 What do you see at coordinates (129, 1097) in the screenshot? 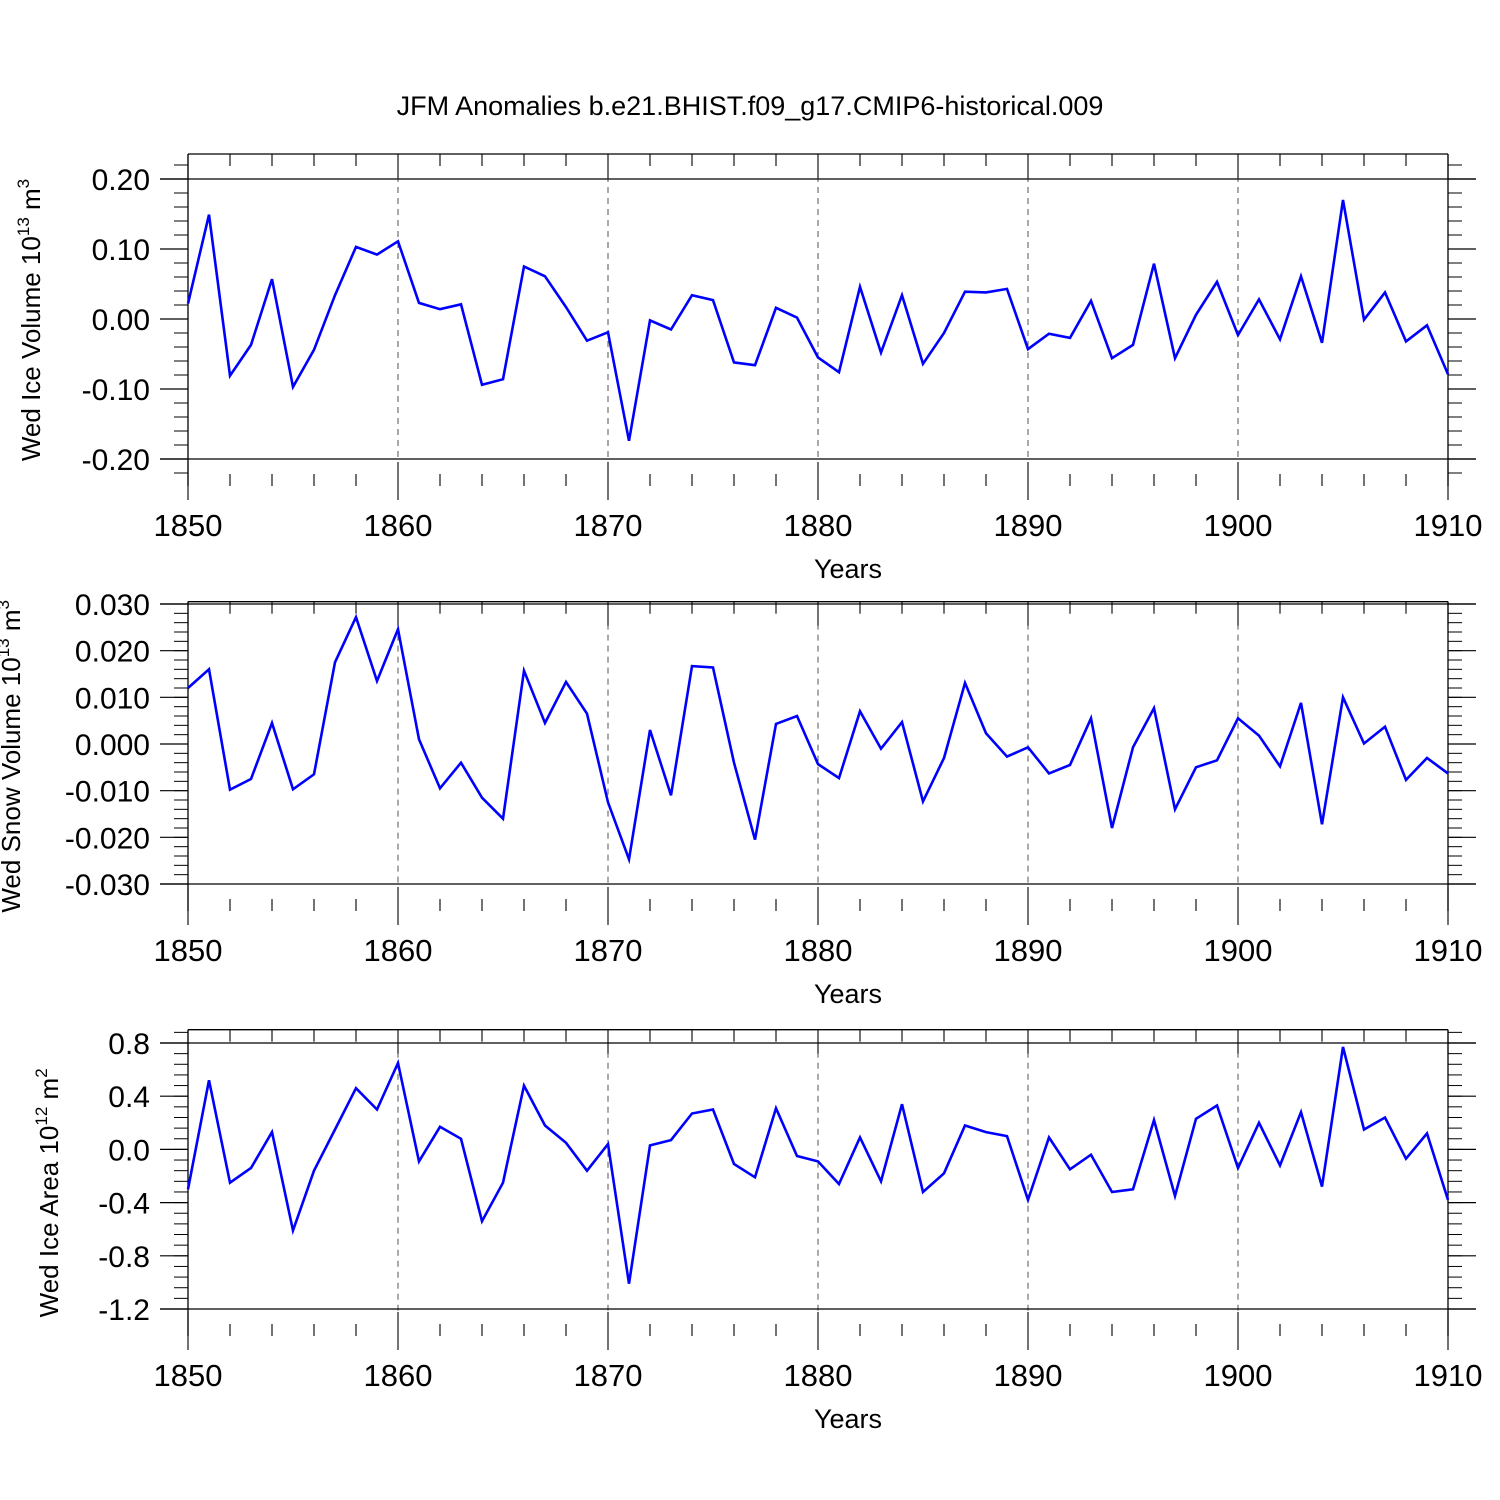
I see `y-tick-label: 0.4` at bounding box center [129, 1097].